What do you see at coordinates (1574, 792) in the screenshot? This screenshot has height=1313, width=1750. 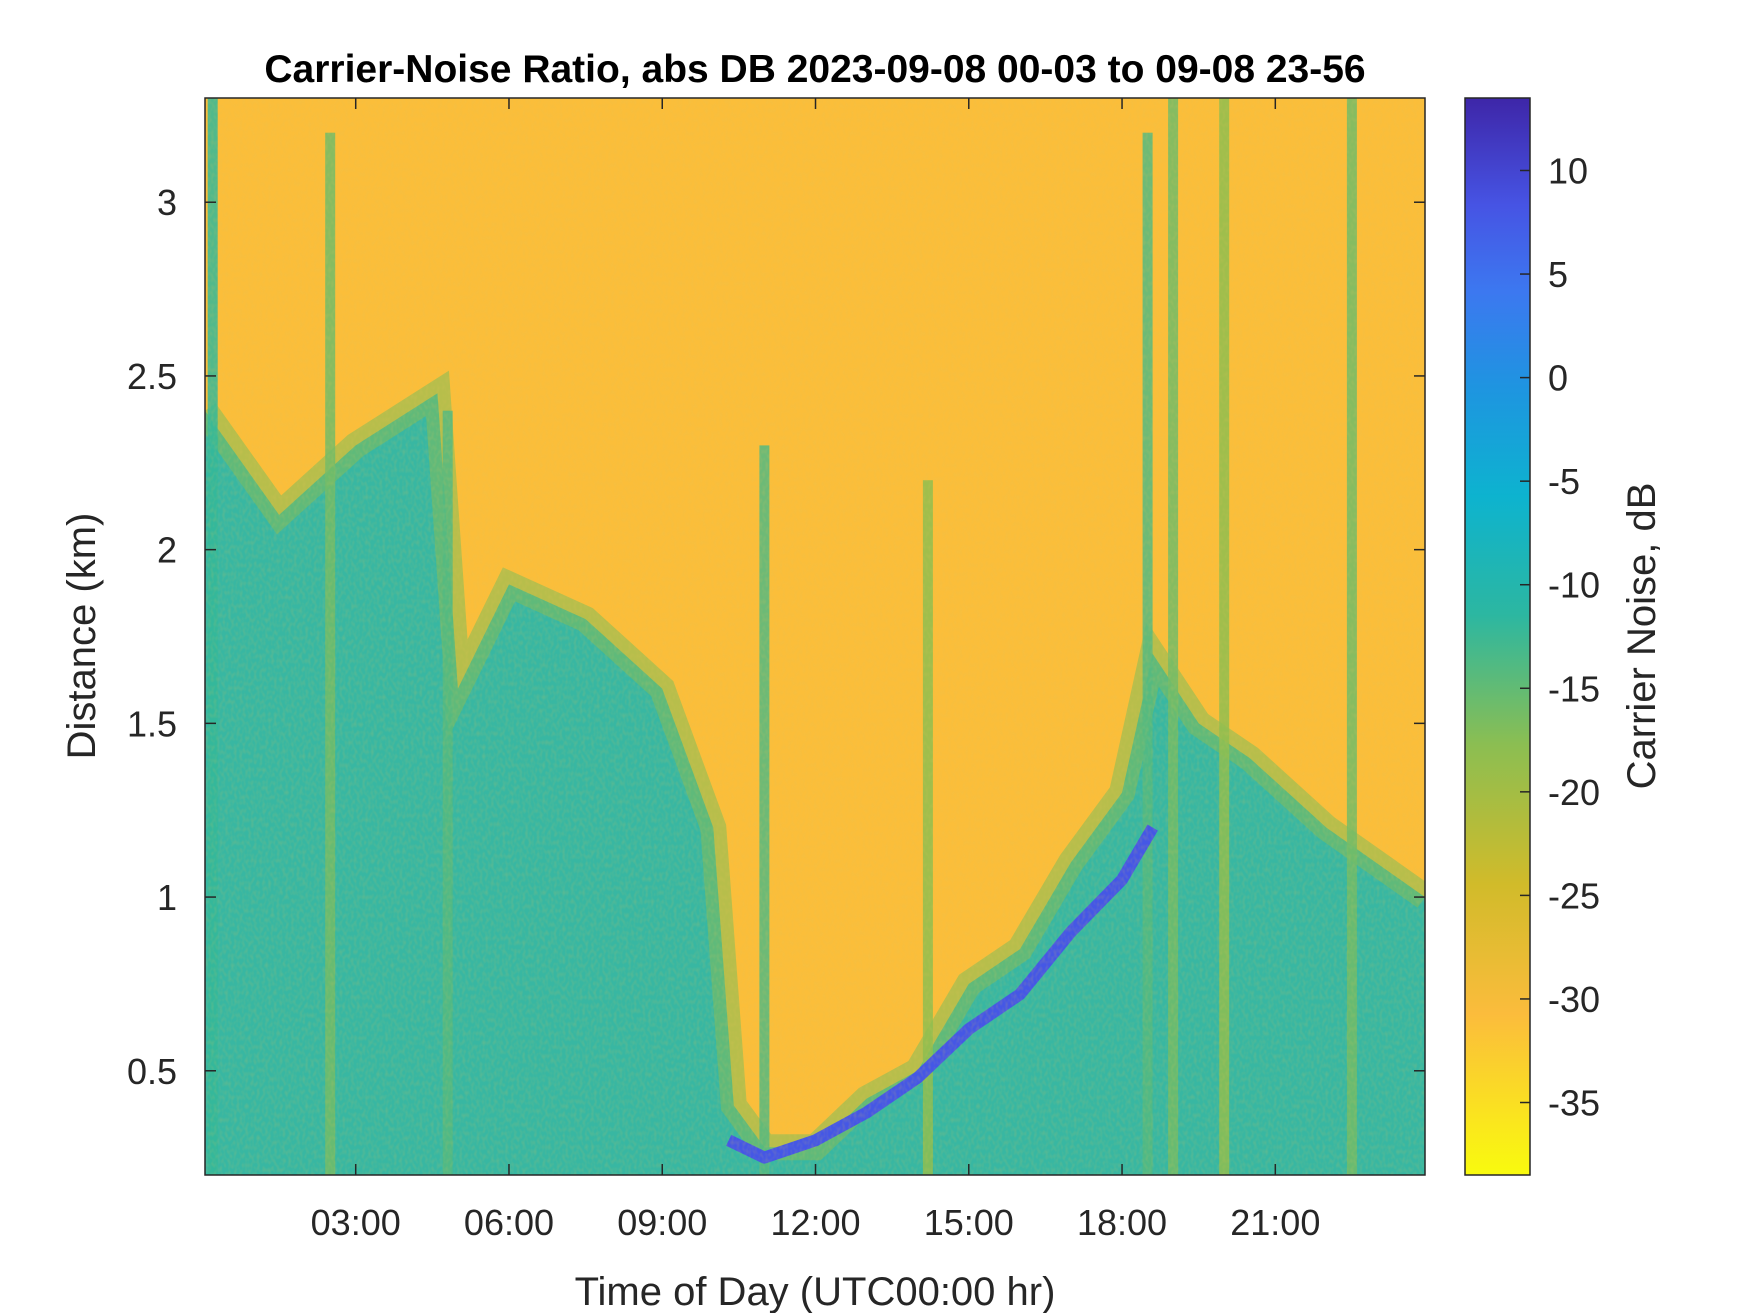 I see `colorbar-tick-label: -20` at bounding box center [1574, 792].